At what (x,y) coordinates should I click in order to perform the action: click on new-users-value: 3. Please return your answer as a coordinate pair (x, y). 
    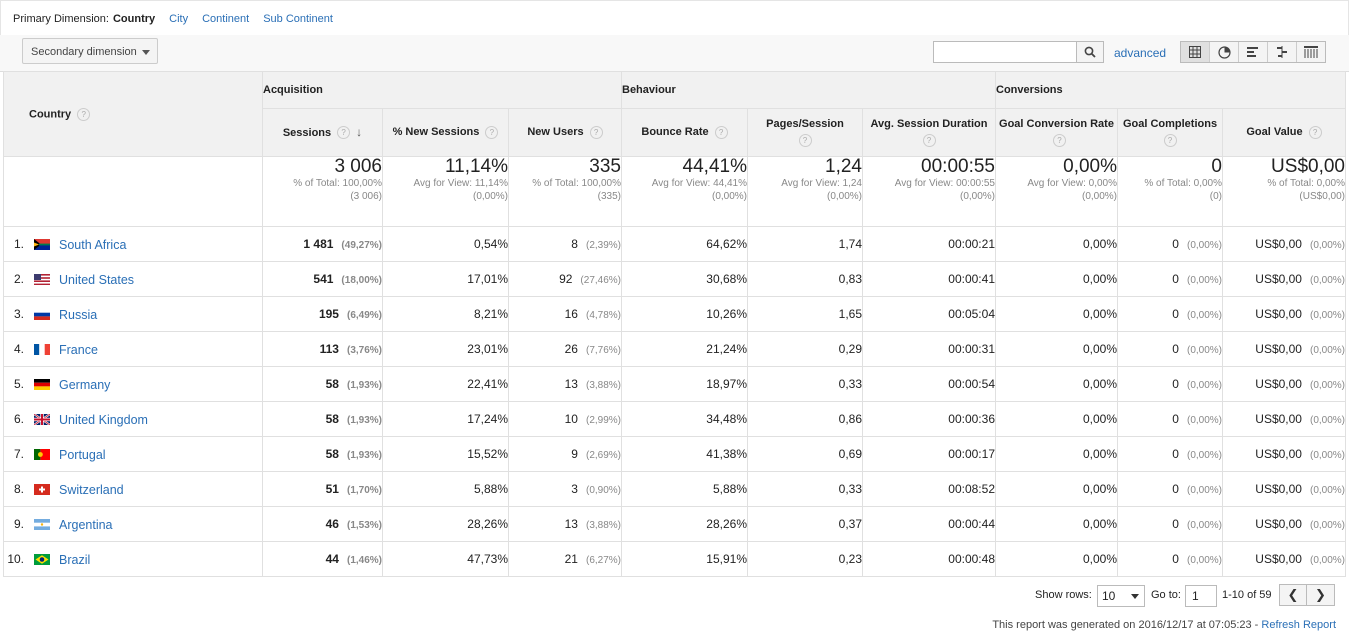
    Looking at the image, I should click on (574, 489).